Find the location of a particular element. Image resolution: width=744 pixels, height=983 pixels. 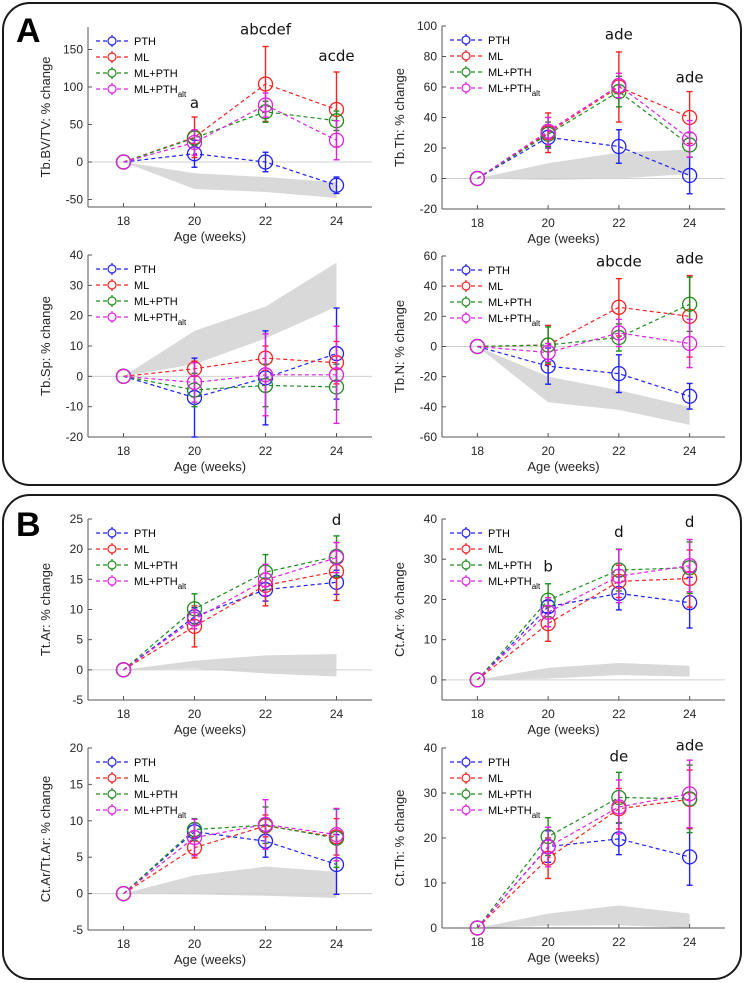

y-axis-label: Tb.N: % change is located at coordinates (399, 346).